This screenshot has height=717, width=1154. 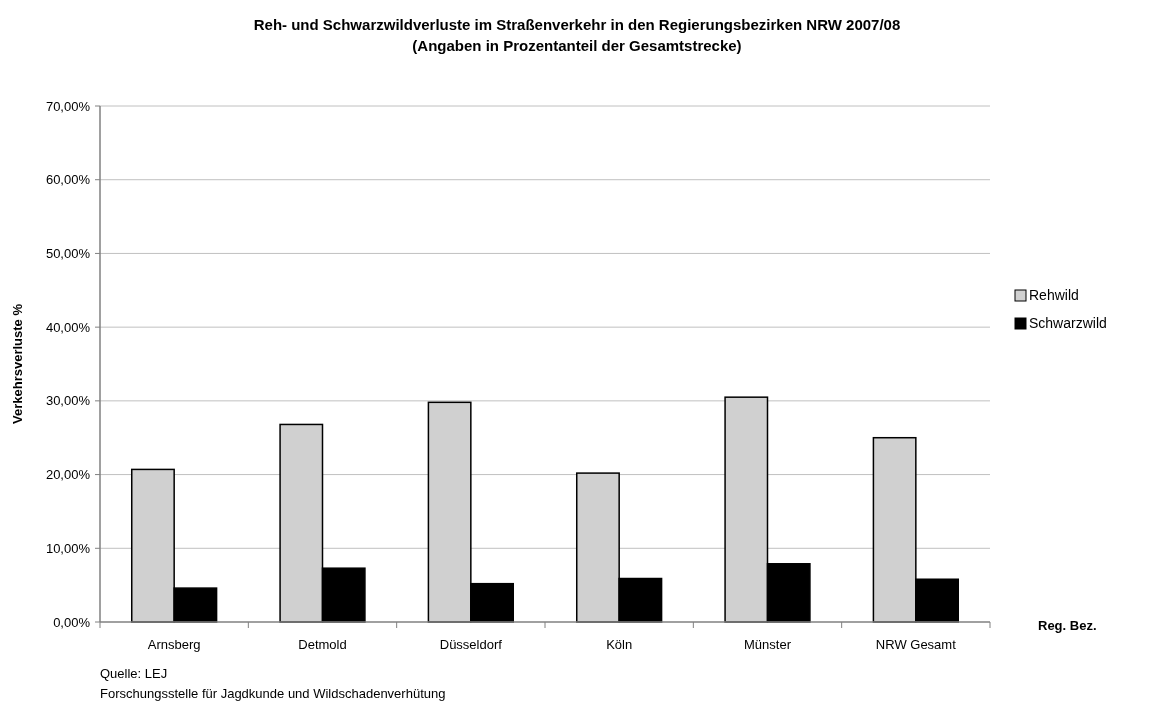 What do you see at coordinates (68, 548) in the screenshot?
I see `y-tick-label: 10,00%` at bounding box center [68, 548].